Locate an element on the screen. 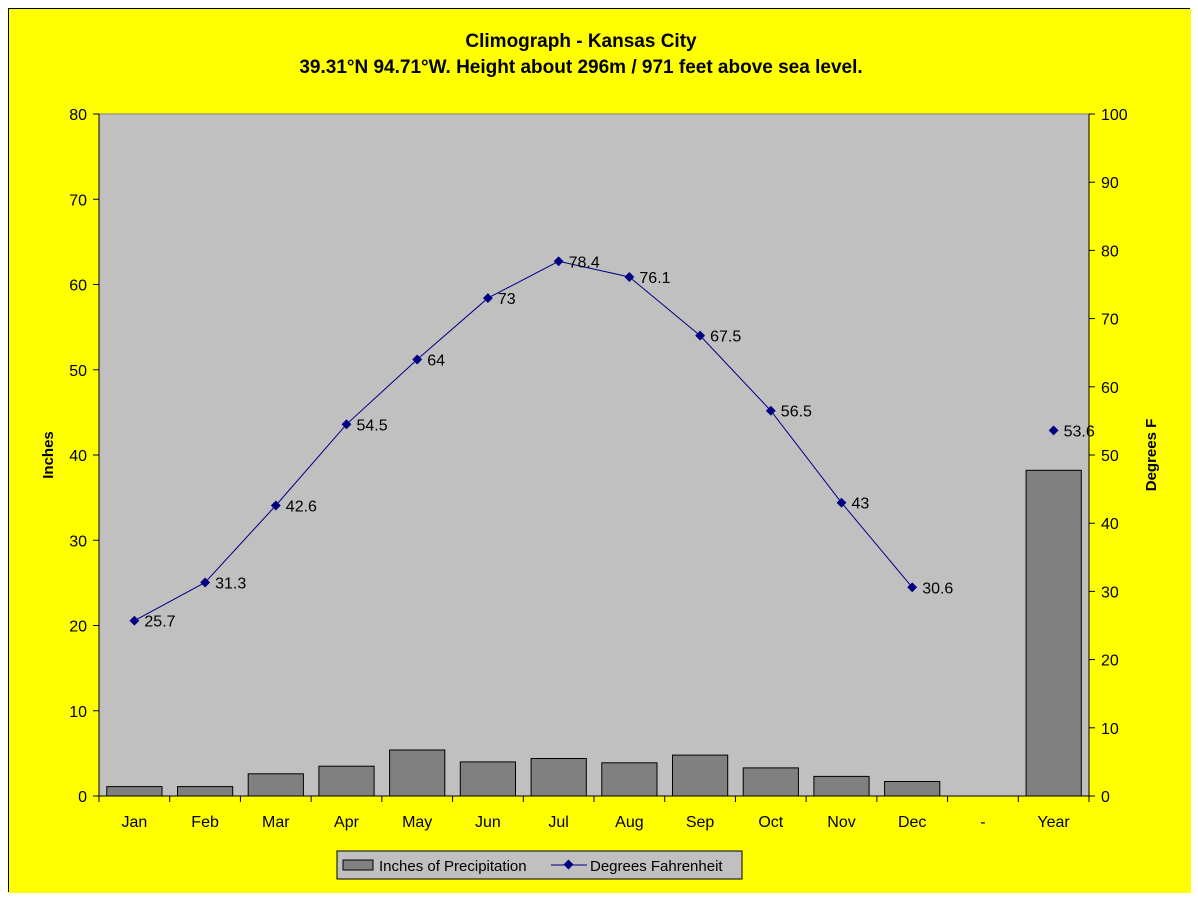  legend-line-marker is located at coordinates (568, 864).